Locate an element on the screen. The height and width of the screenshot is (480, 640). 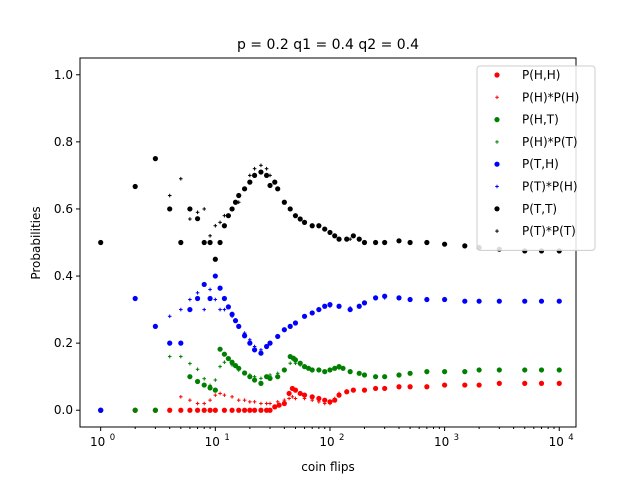
legend-item: P(H)*P(T) is located at coordinates (536, 142).